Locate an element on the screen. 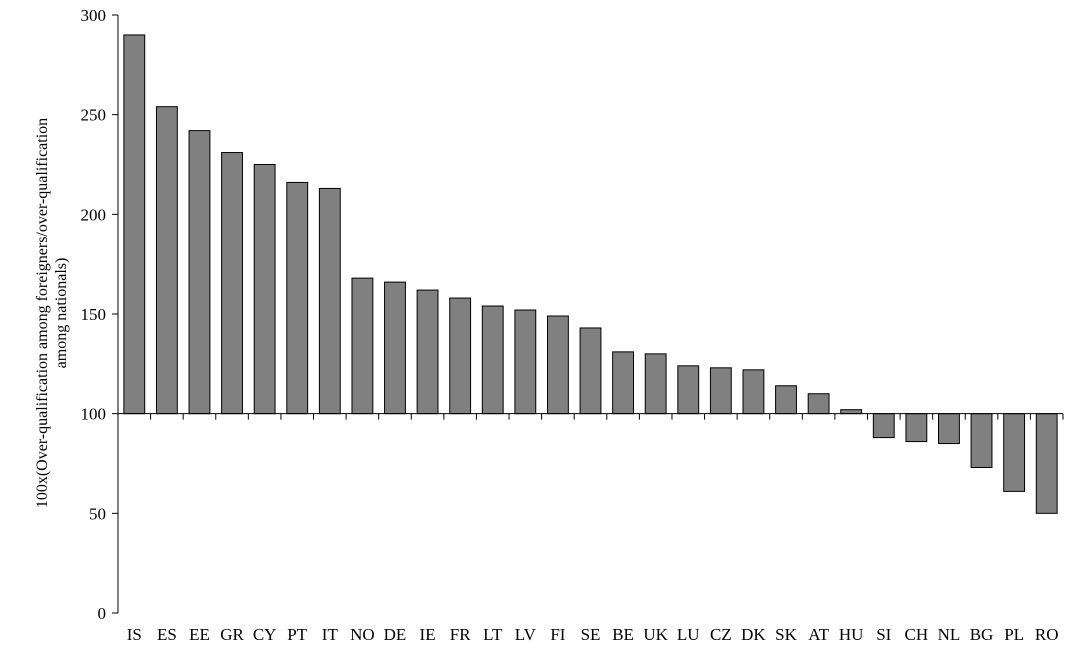  y-tick-label: 200 is located at coordinates (94, 214).